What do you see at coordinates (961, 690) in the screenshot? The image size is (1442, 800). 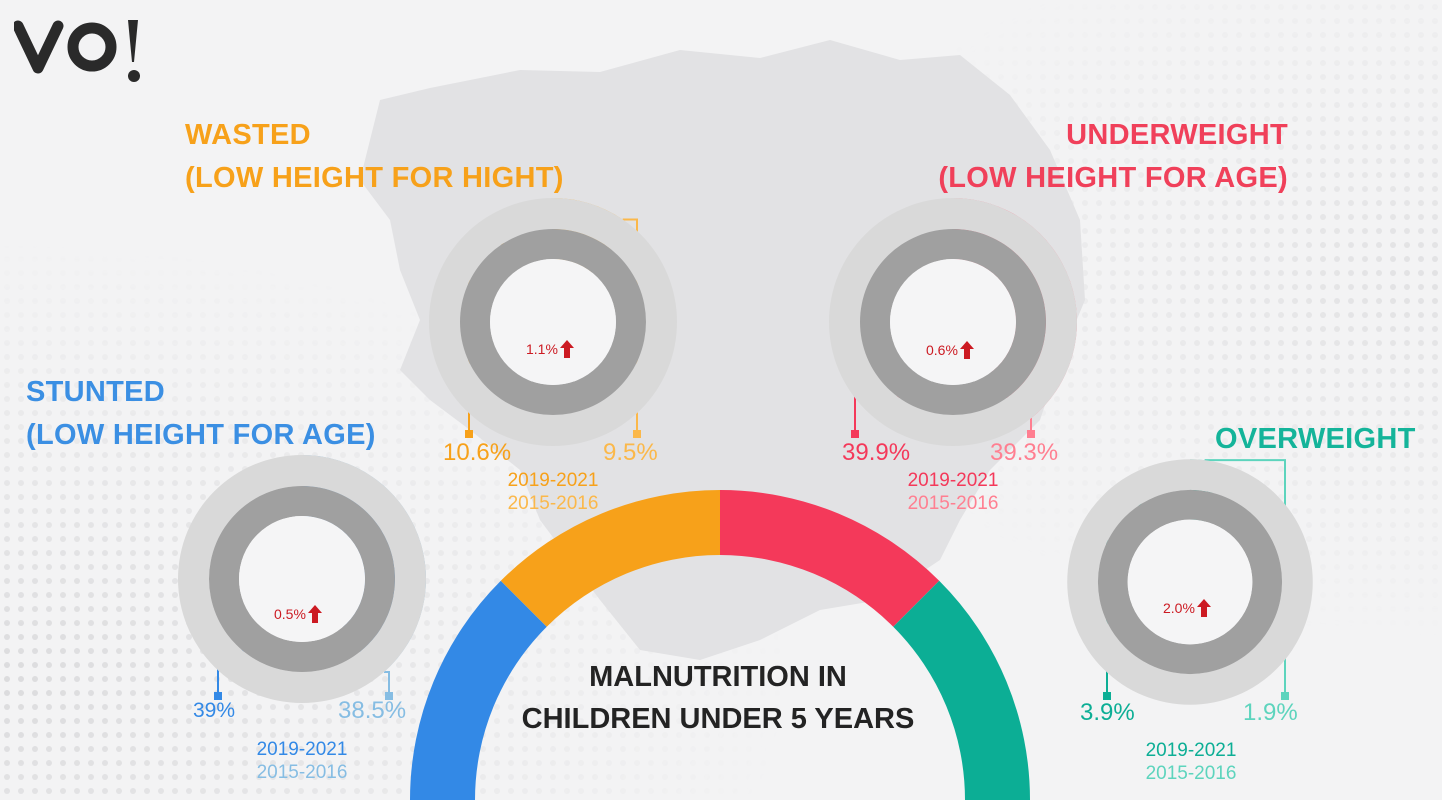 I see `center-gauge-segment-overweight` at bounding box center [961, 690].